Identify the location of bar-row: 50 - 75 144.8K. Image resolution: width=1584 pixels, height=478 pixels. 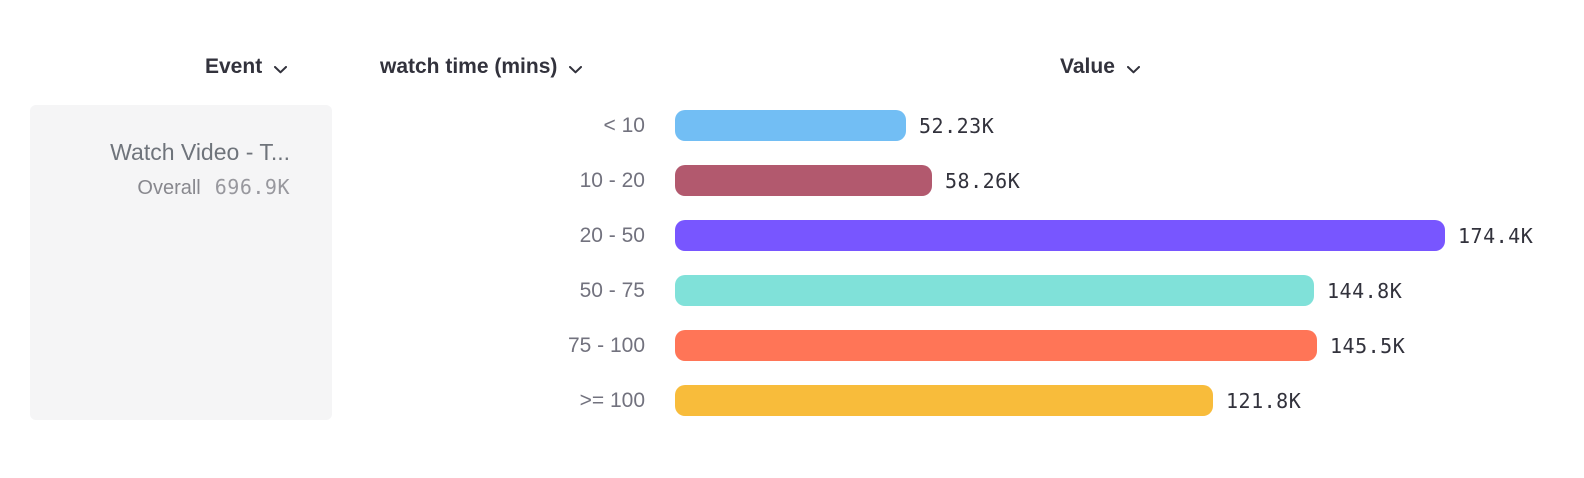
(792, 290).